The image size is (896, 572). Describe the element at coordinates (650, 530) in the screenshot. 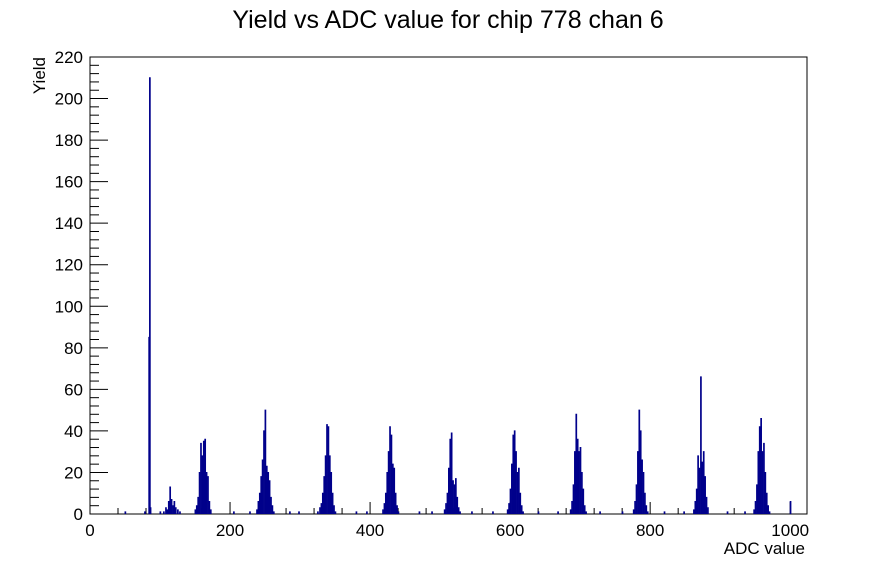

I see `x-tick-label: 800` at that location.